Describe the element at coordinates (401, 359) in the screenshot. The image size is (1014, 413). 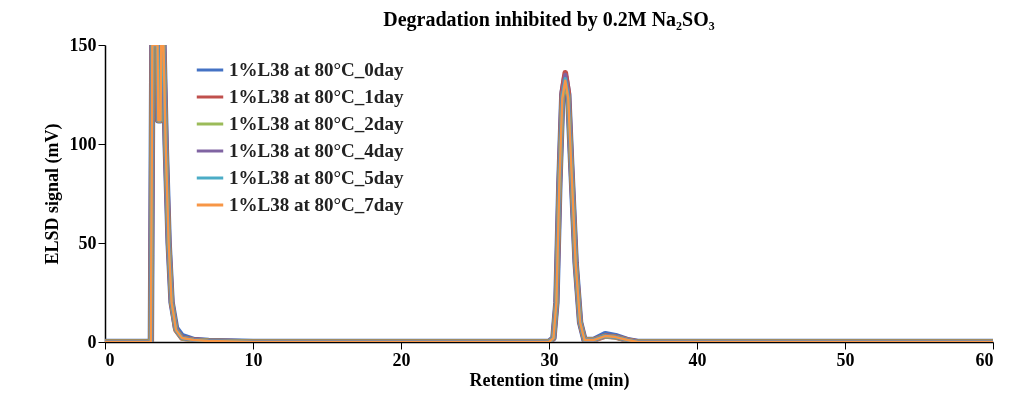
I see `x-tick-label: 20` at that location.